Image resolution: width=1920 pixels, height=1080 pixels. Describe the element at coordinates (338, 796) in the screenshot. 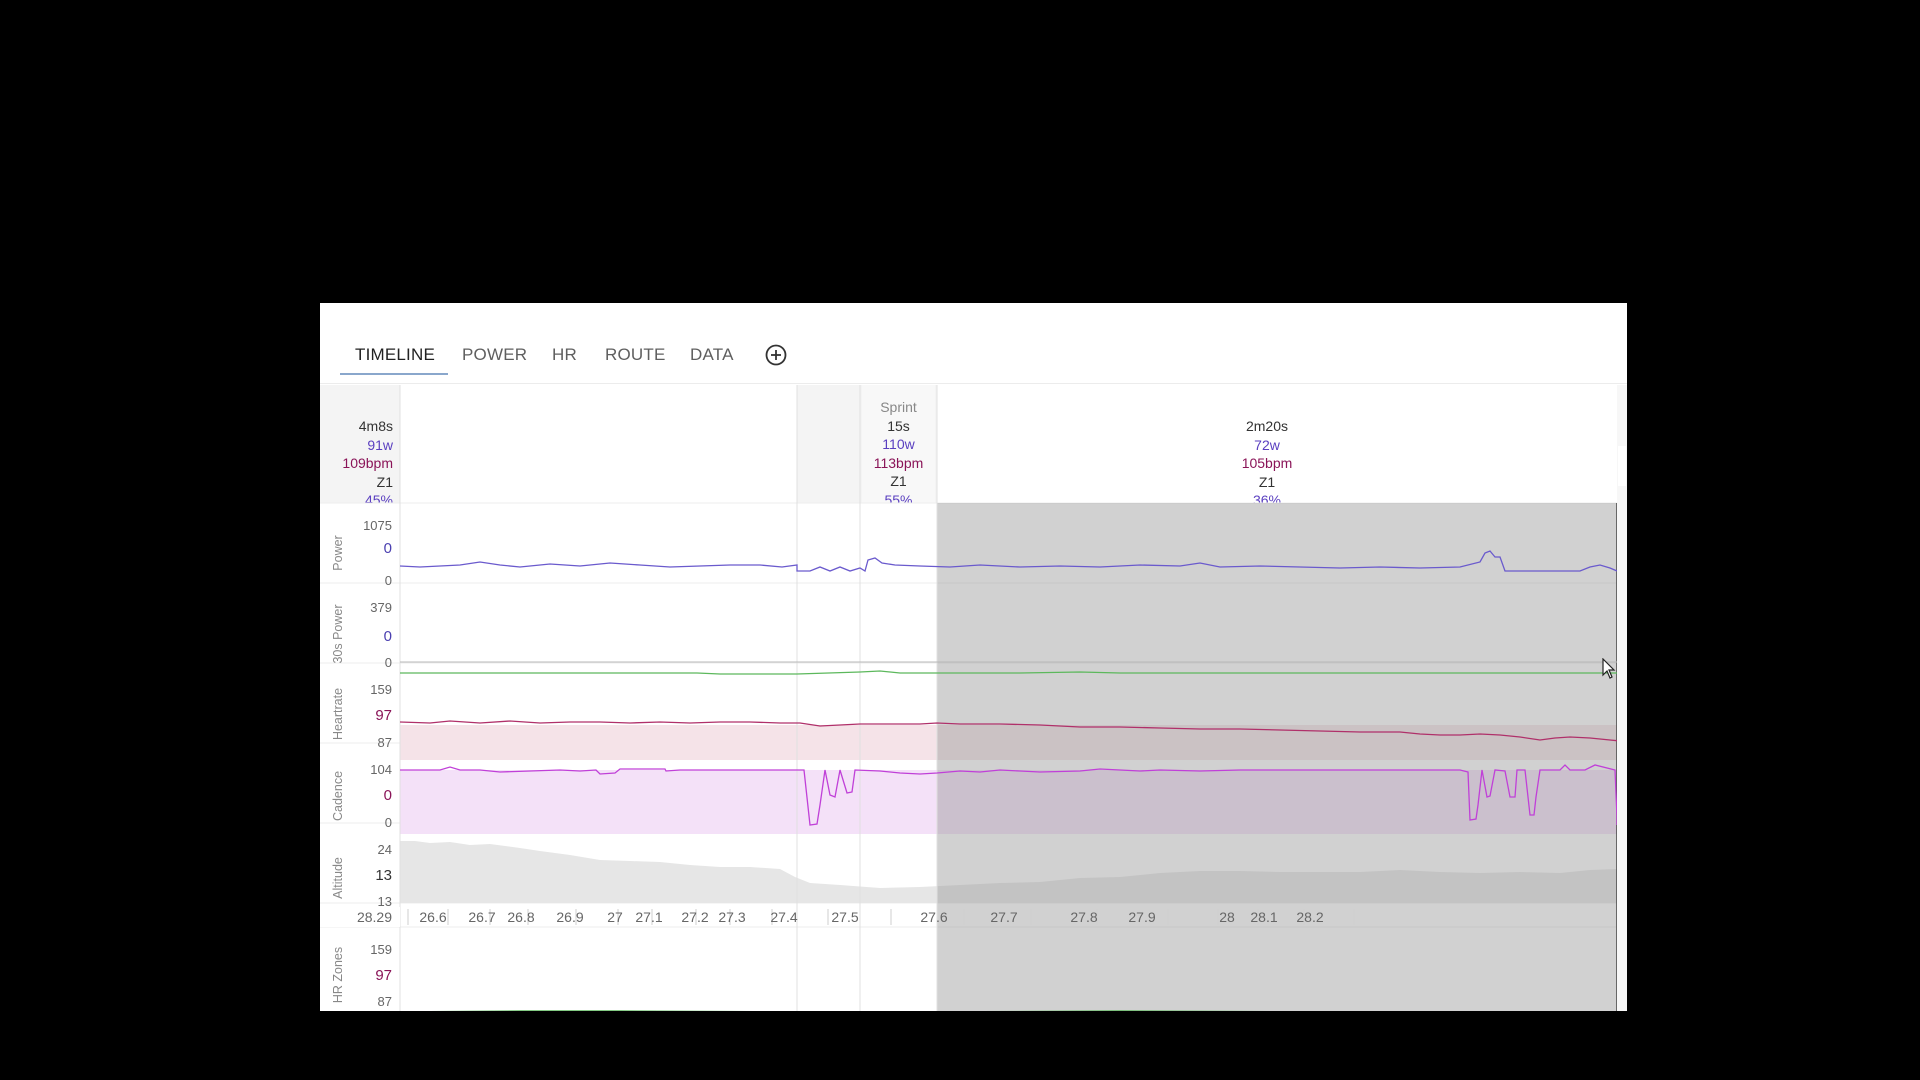

I see `track-name-cadence: Cadence` at that location.